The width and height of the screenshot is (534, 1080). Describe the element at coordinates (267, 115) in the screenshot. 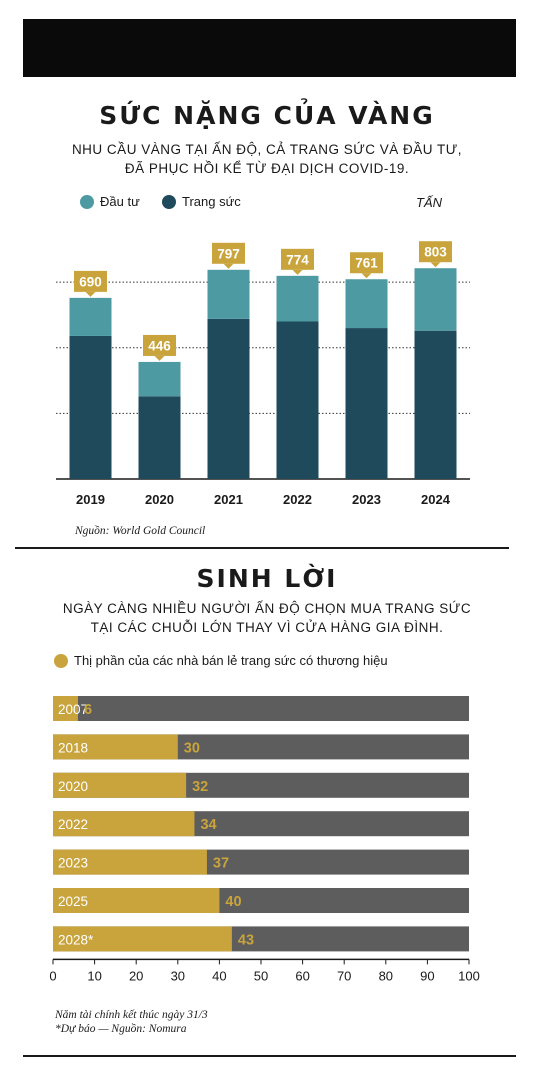

I see `chart1-title: SỨC NẶNG CỦA VÀNG` at that location.